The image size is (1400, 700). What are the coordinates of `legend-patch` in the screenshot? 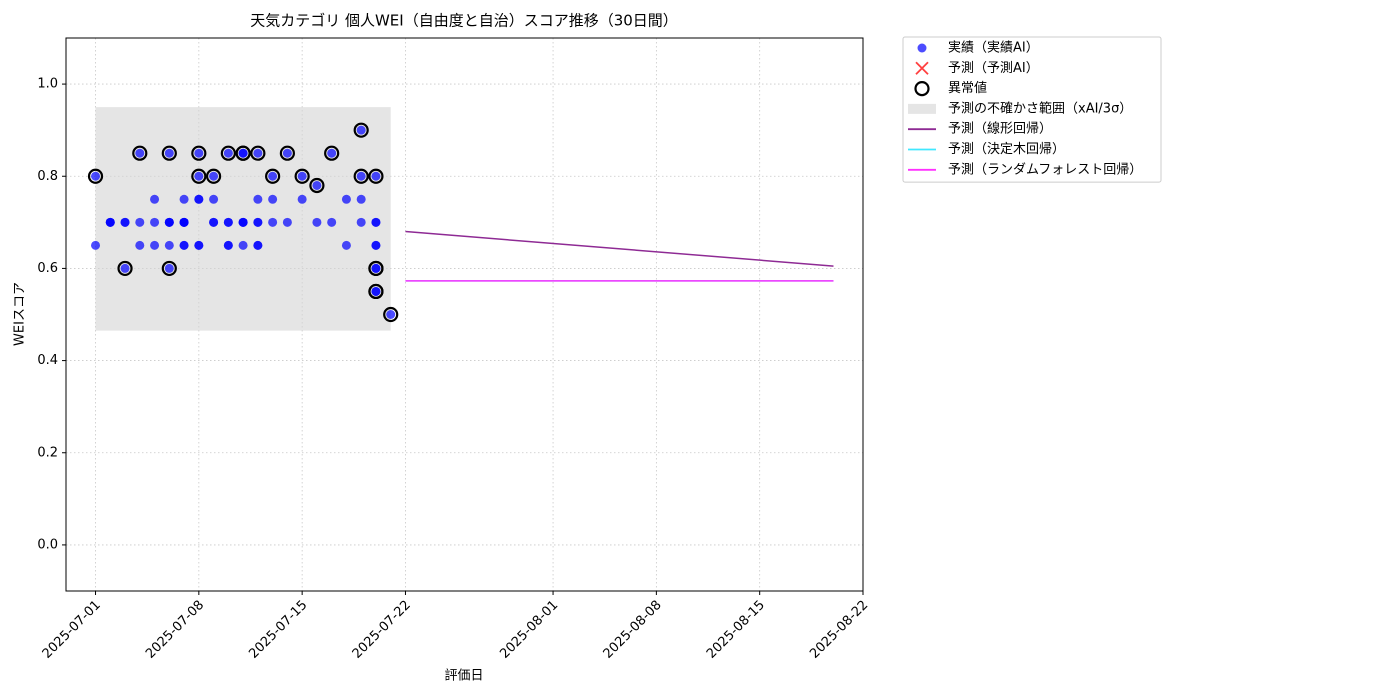 It's located at (922, 108).